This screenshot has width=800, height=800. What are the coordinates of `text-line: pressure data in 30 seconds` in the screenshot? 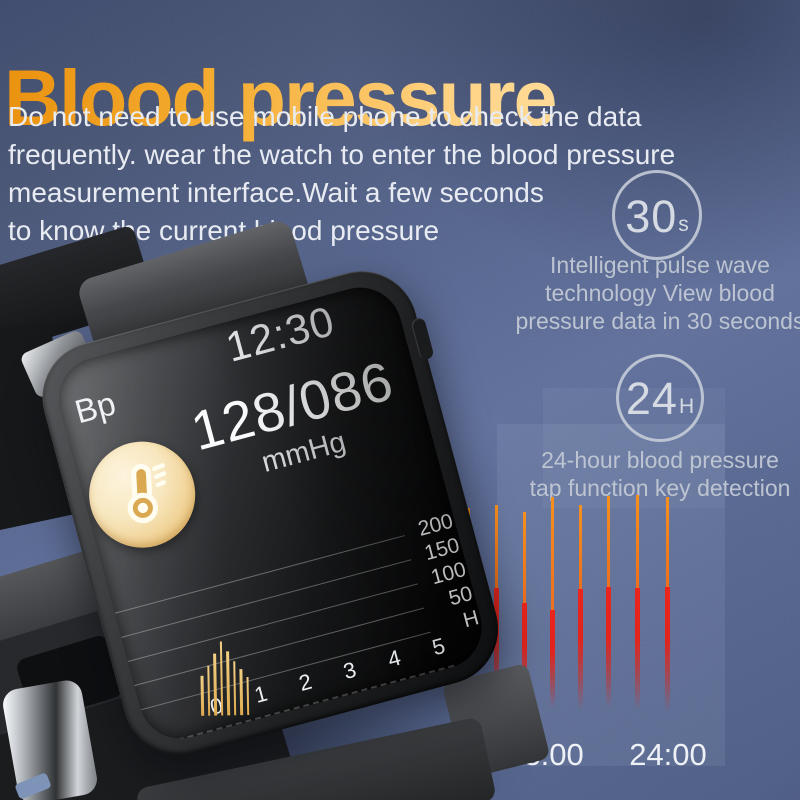 It's located at (657, 321).